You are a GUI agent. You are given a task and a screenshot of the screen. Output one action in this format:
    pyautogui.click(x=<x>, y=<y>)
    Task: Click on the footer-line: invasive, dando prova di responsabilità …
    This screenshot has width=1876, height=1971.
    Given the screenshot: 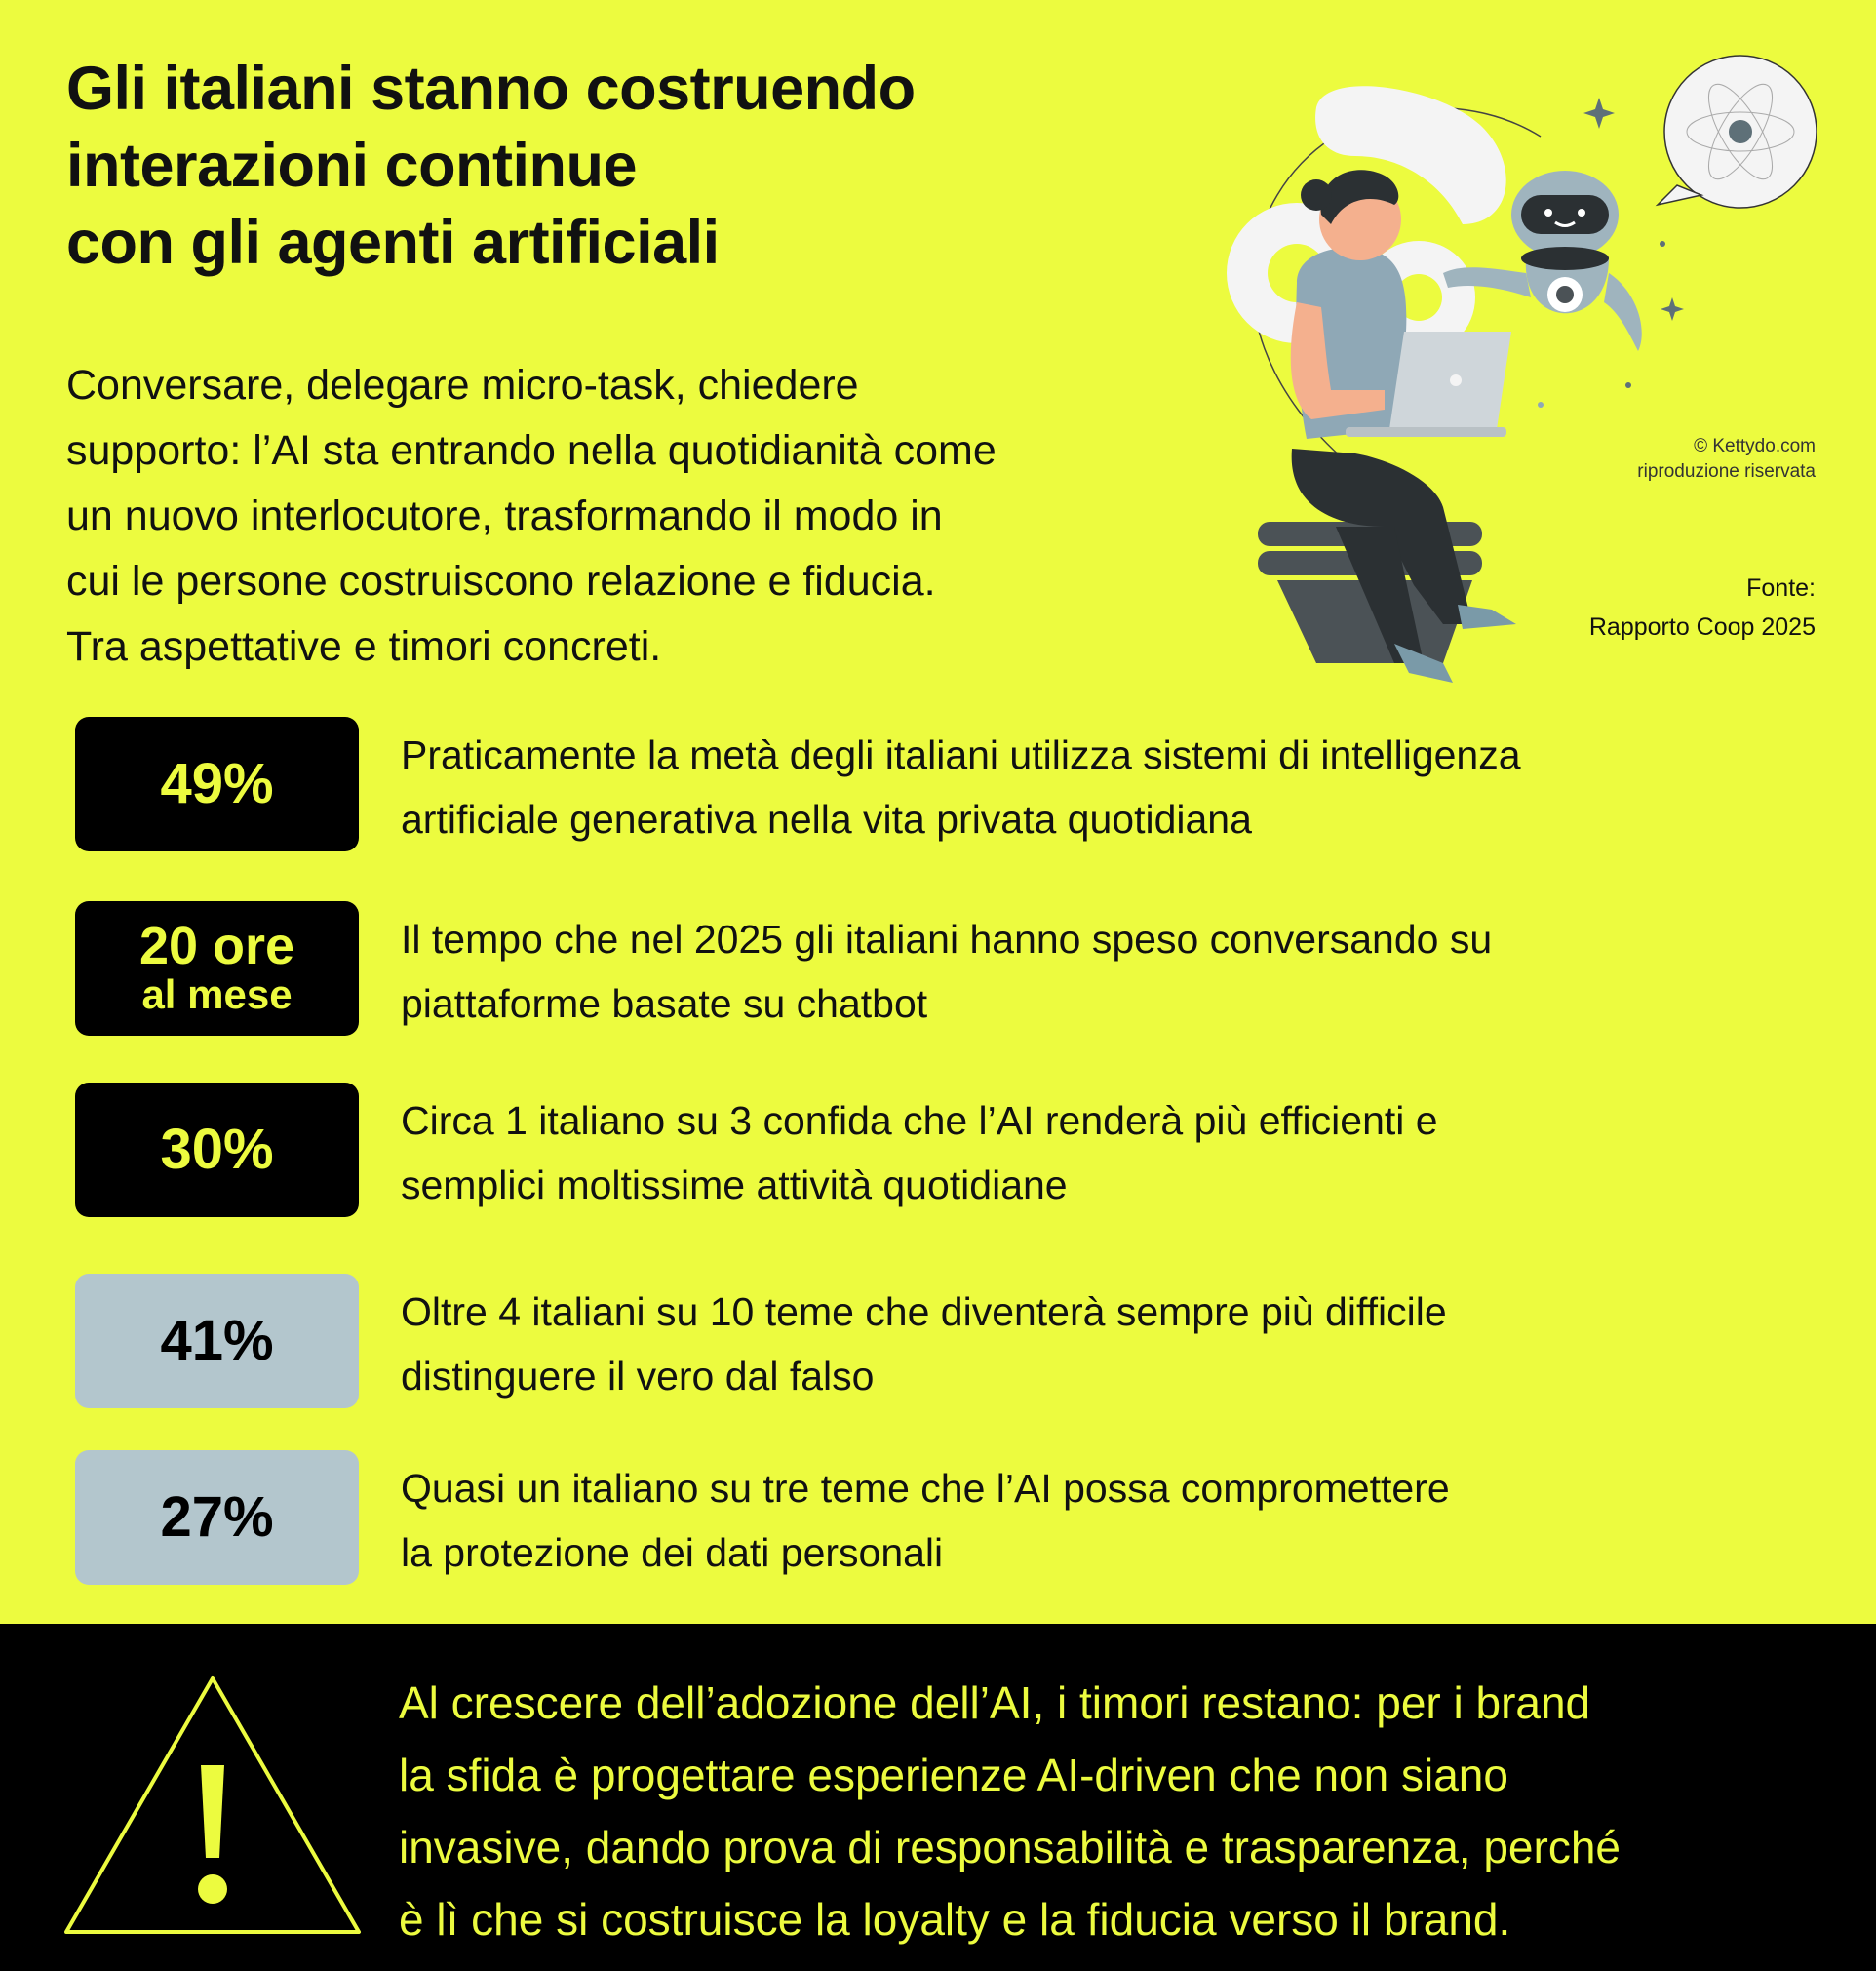 What is the action you would take?
    pyautogui.click(x=1010, y=1847)
    